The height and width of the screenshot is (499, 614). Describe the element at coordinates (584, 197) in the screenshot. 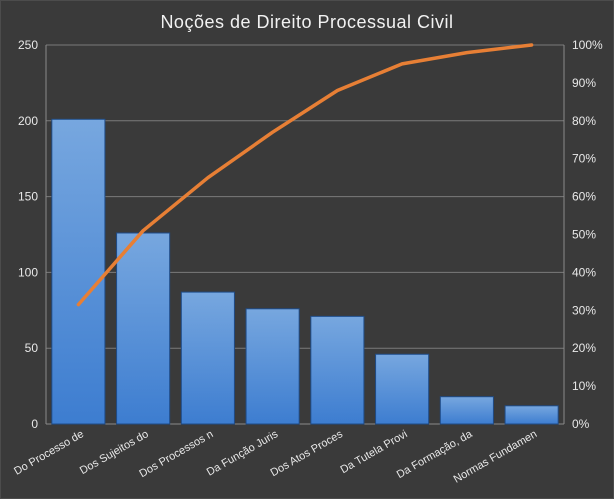

I see `secondary-y-tick-label: 60%` at that location.